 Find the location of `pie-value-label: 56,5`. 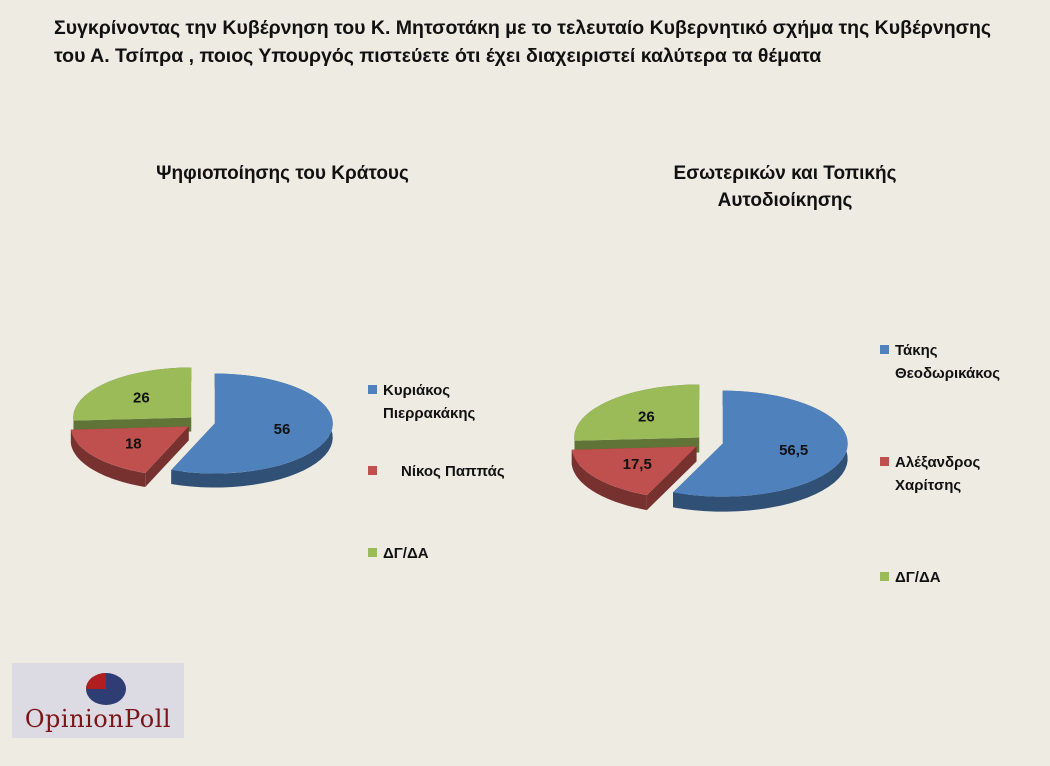

pie-value-label: 56,5 is located at coordinates (793, 450).